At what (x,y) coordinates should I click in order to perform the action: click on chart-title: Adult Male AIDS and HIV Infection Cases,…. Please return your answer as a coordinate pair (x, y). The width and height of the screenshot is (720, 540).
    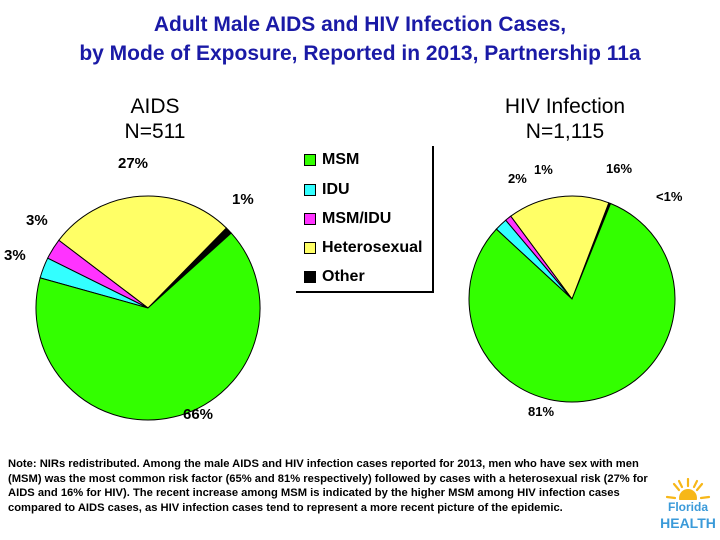
    Looking at the image, I should click on (360, 39).